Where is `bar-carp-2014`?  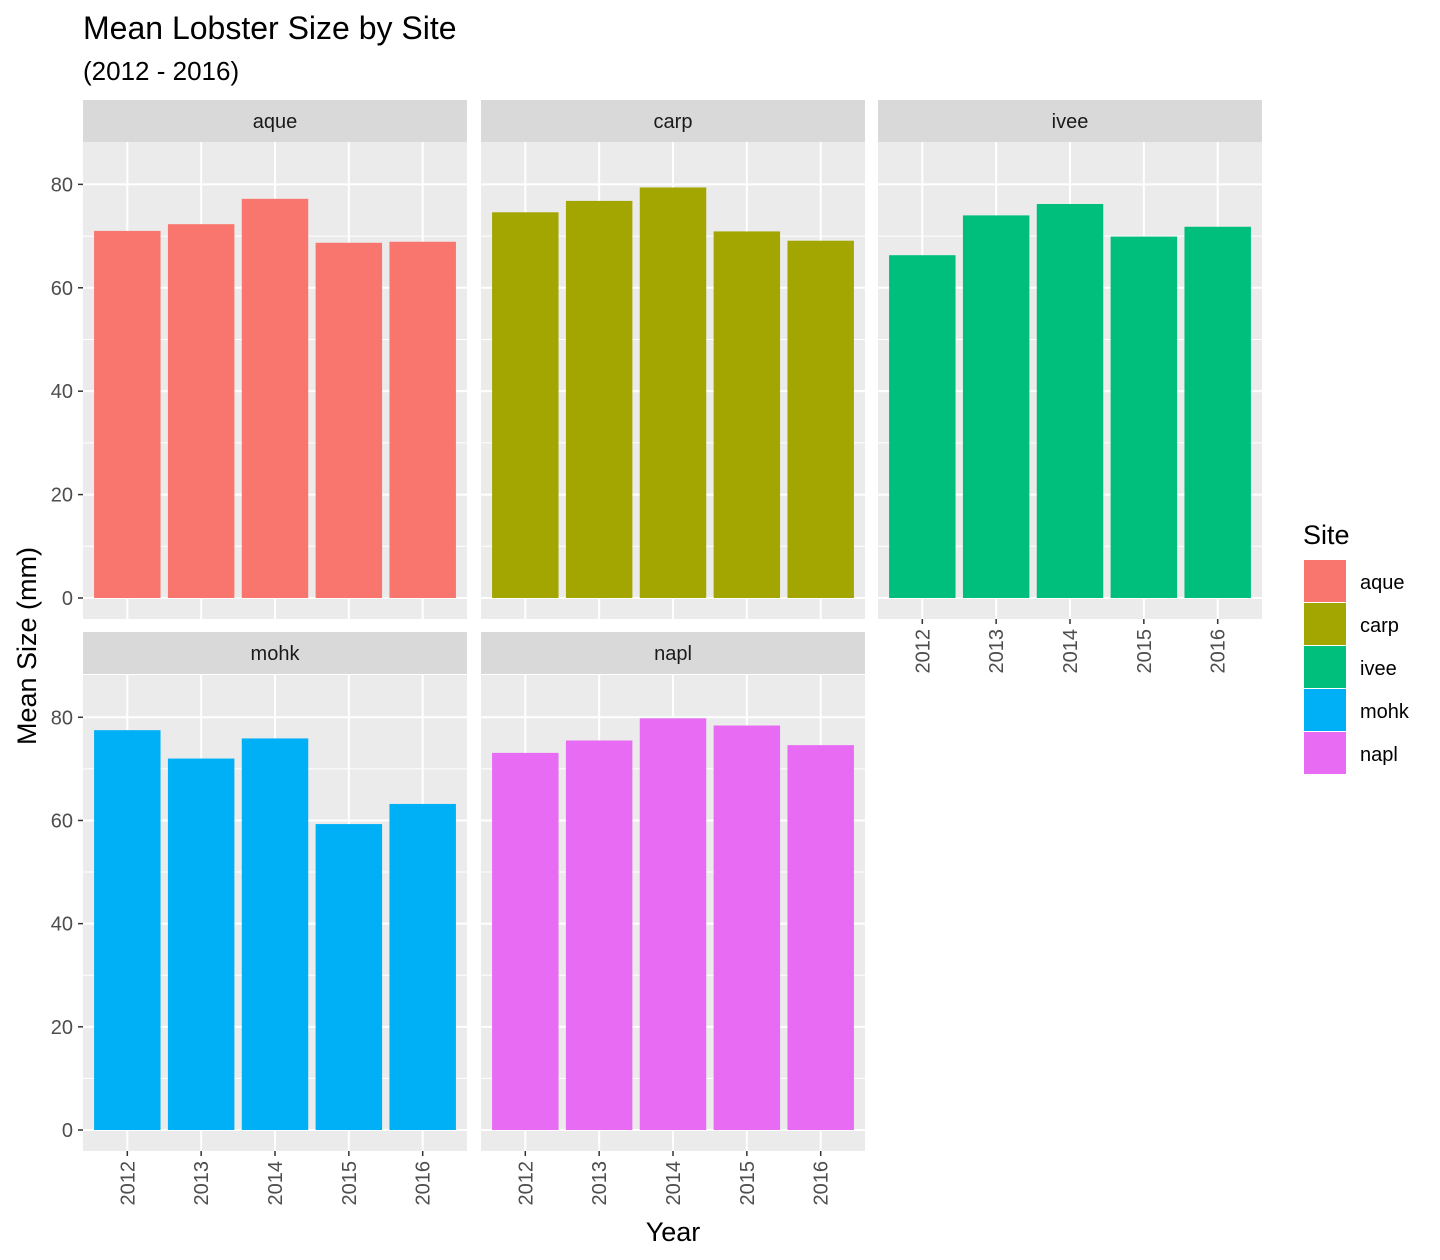
bar-carp-2014 is located at coordinates (673, 392).